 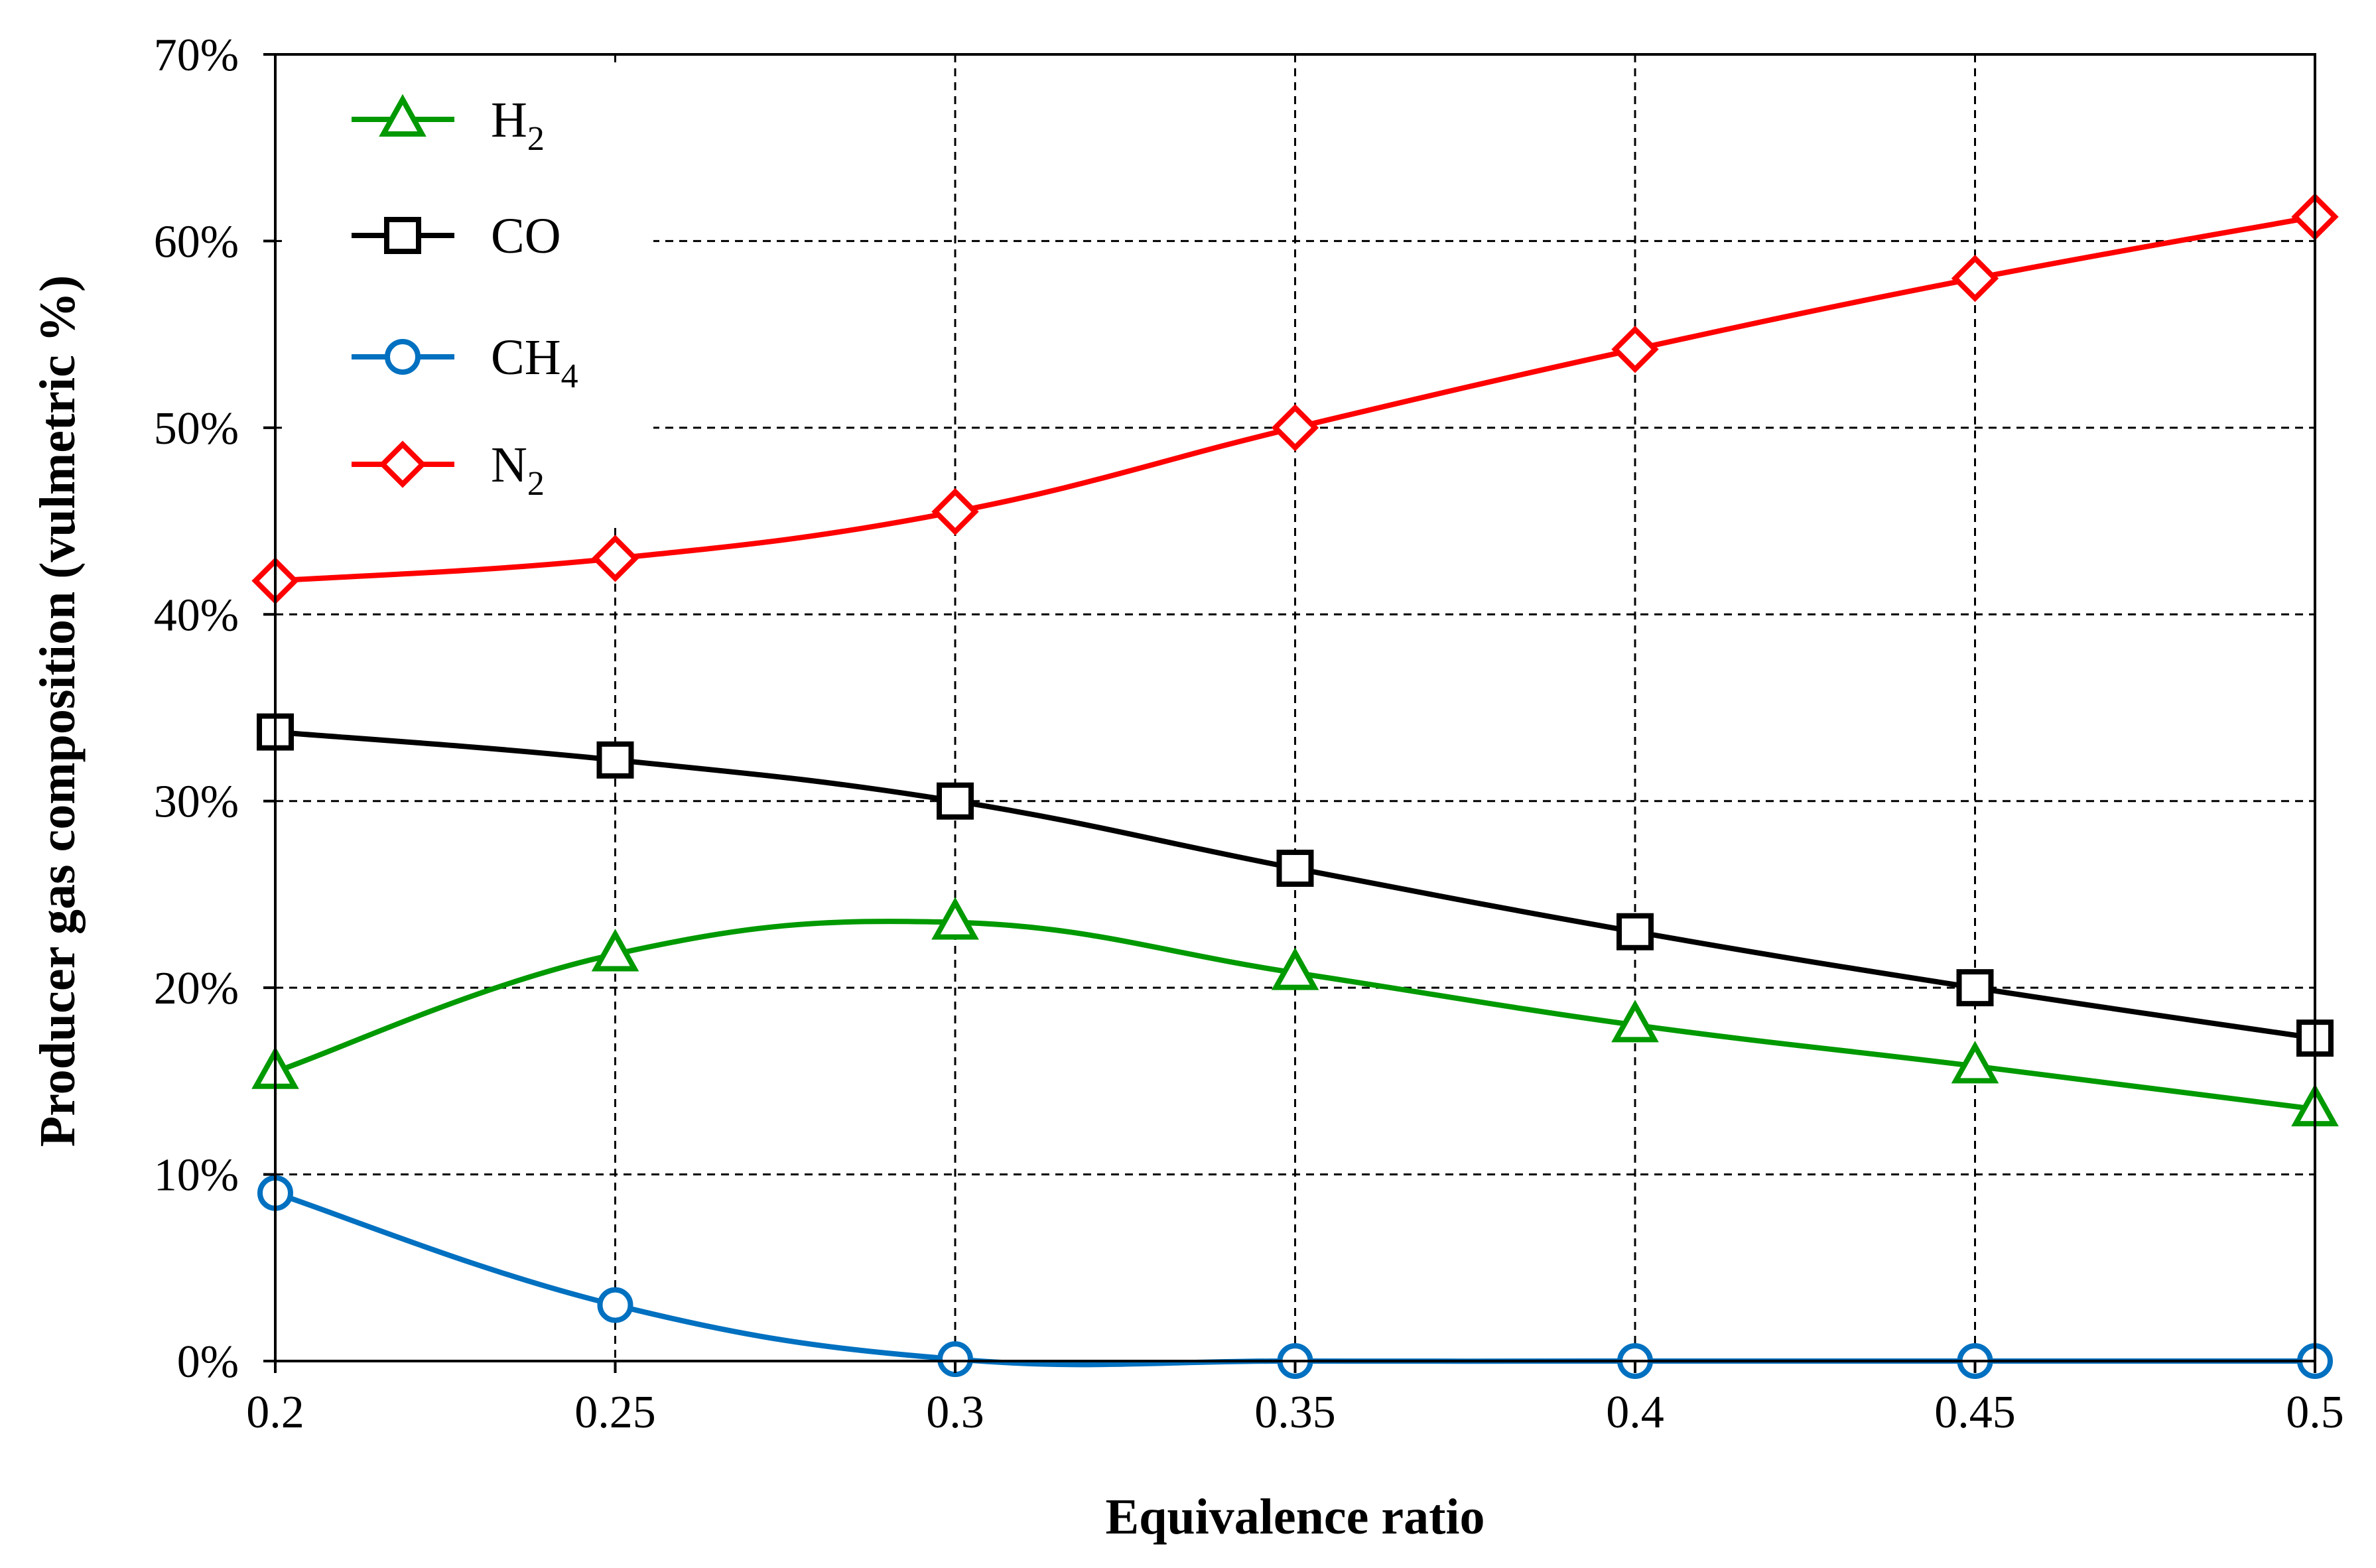 I want to click on legend-label-main: CH, so click(x=526, y=357).